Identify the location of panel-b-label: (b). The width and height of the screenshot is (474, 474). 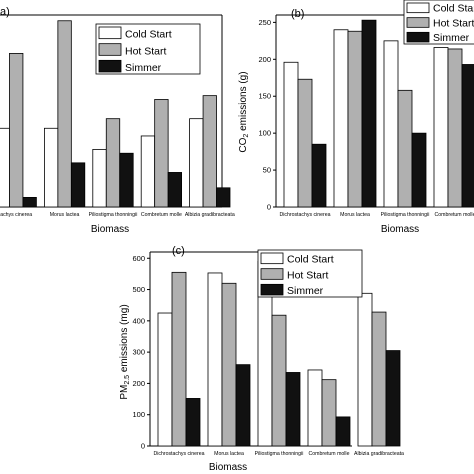
(297, 14).